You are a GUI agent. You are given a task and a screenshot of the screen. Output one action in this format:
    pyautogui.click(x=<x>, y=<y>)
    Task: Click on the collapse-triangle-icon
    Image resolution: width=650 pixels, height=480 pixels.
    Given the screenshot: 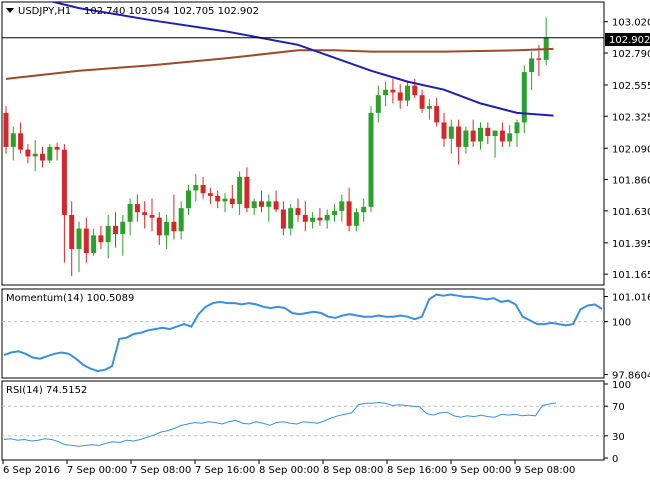 What is the action you would take?
    pyautogui.click(x=10, y=10)
    